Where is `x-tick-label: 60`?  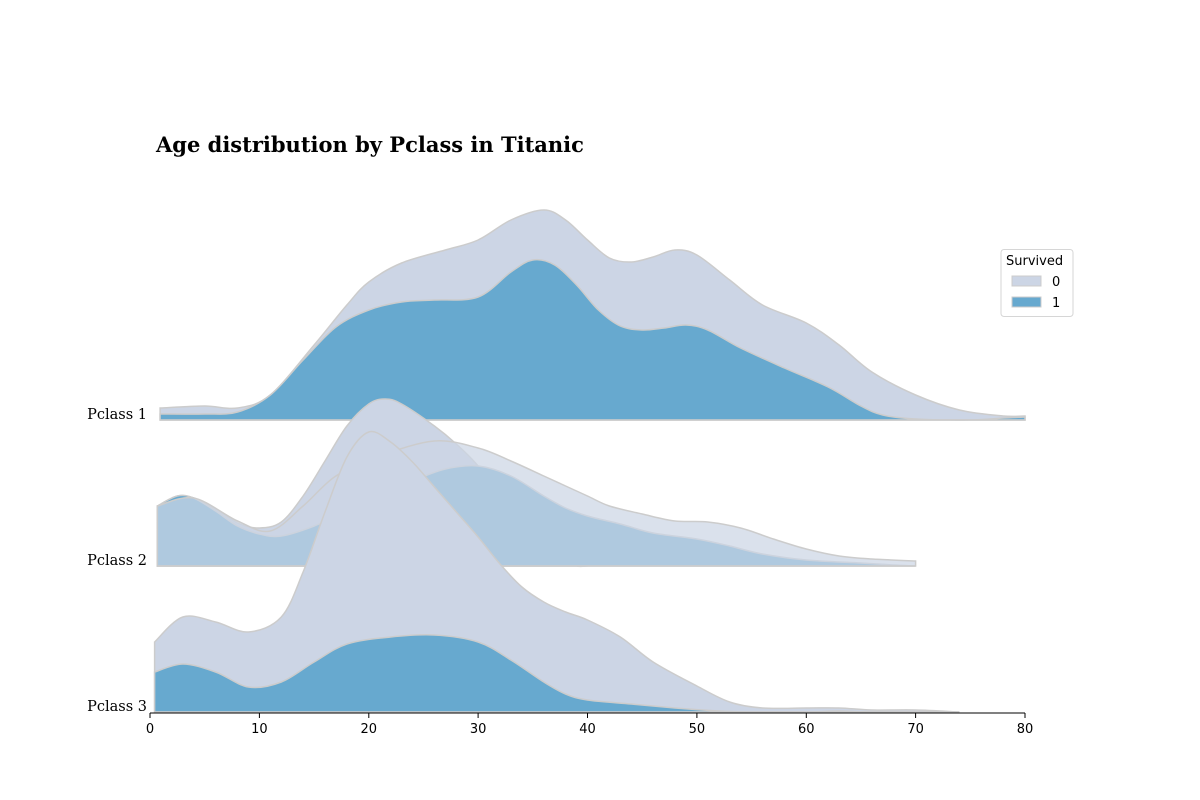 x-tick-label: 60 is located at coordinates (806, 729).